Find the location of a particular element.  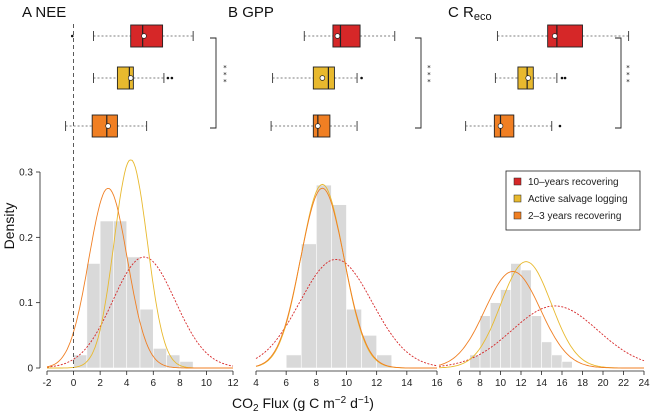

x-tick-label: 2 is located at coordinates (100, 383).